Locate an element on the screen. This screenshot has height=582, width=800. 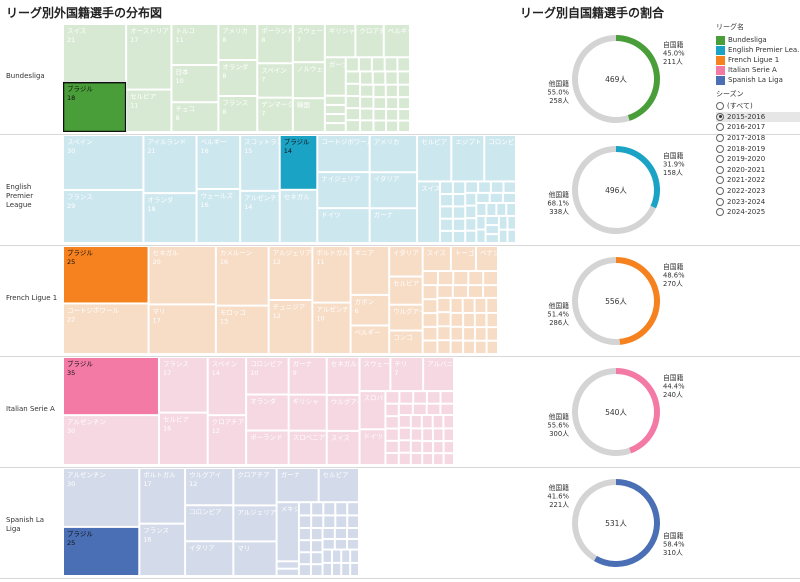
treemap-cell: セネガル is located at coordinates (343, 376).